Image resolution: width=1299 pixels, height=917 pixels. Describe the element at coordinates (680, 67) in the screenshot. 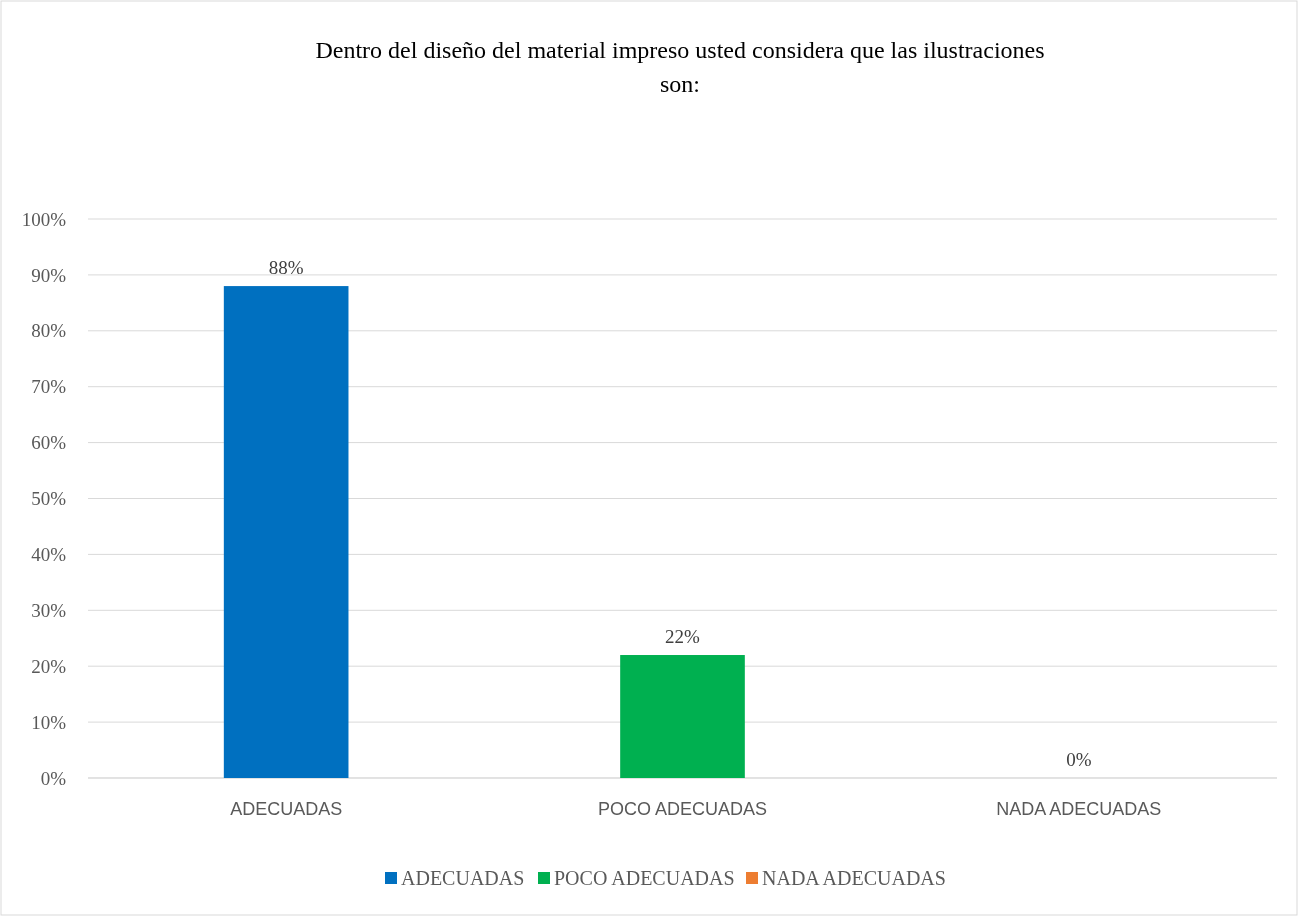

I see `chart-title: Dentro del diseño del material impreso usted considera que las ilustraciones son:` at that location.